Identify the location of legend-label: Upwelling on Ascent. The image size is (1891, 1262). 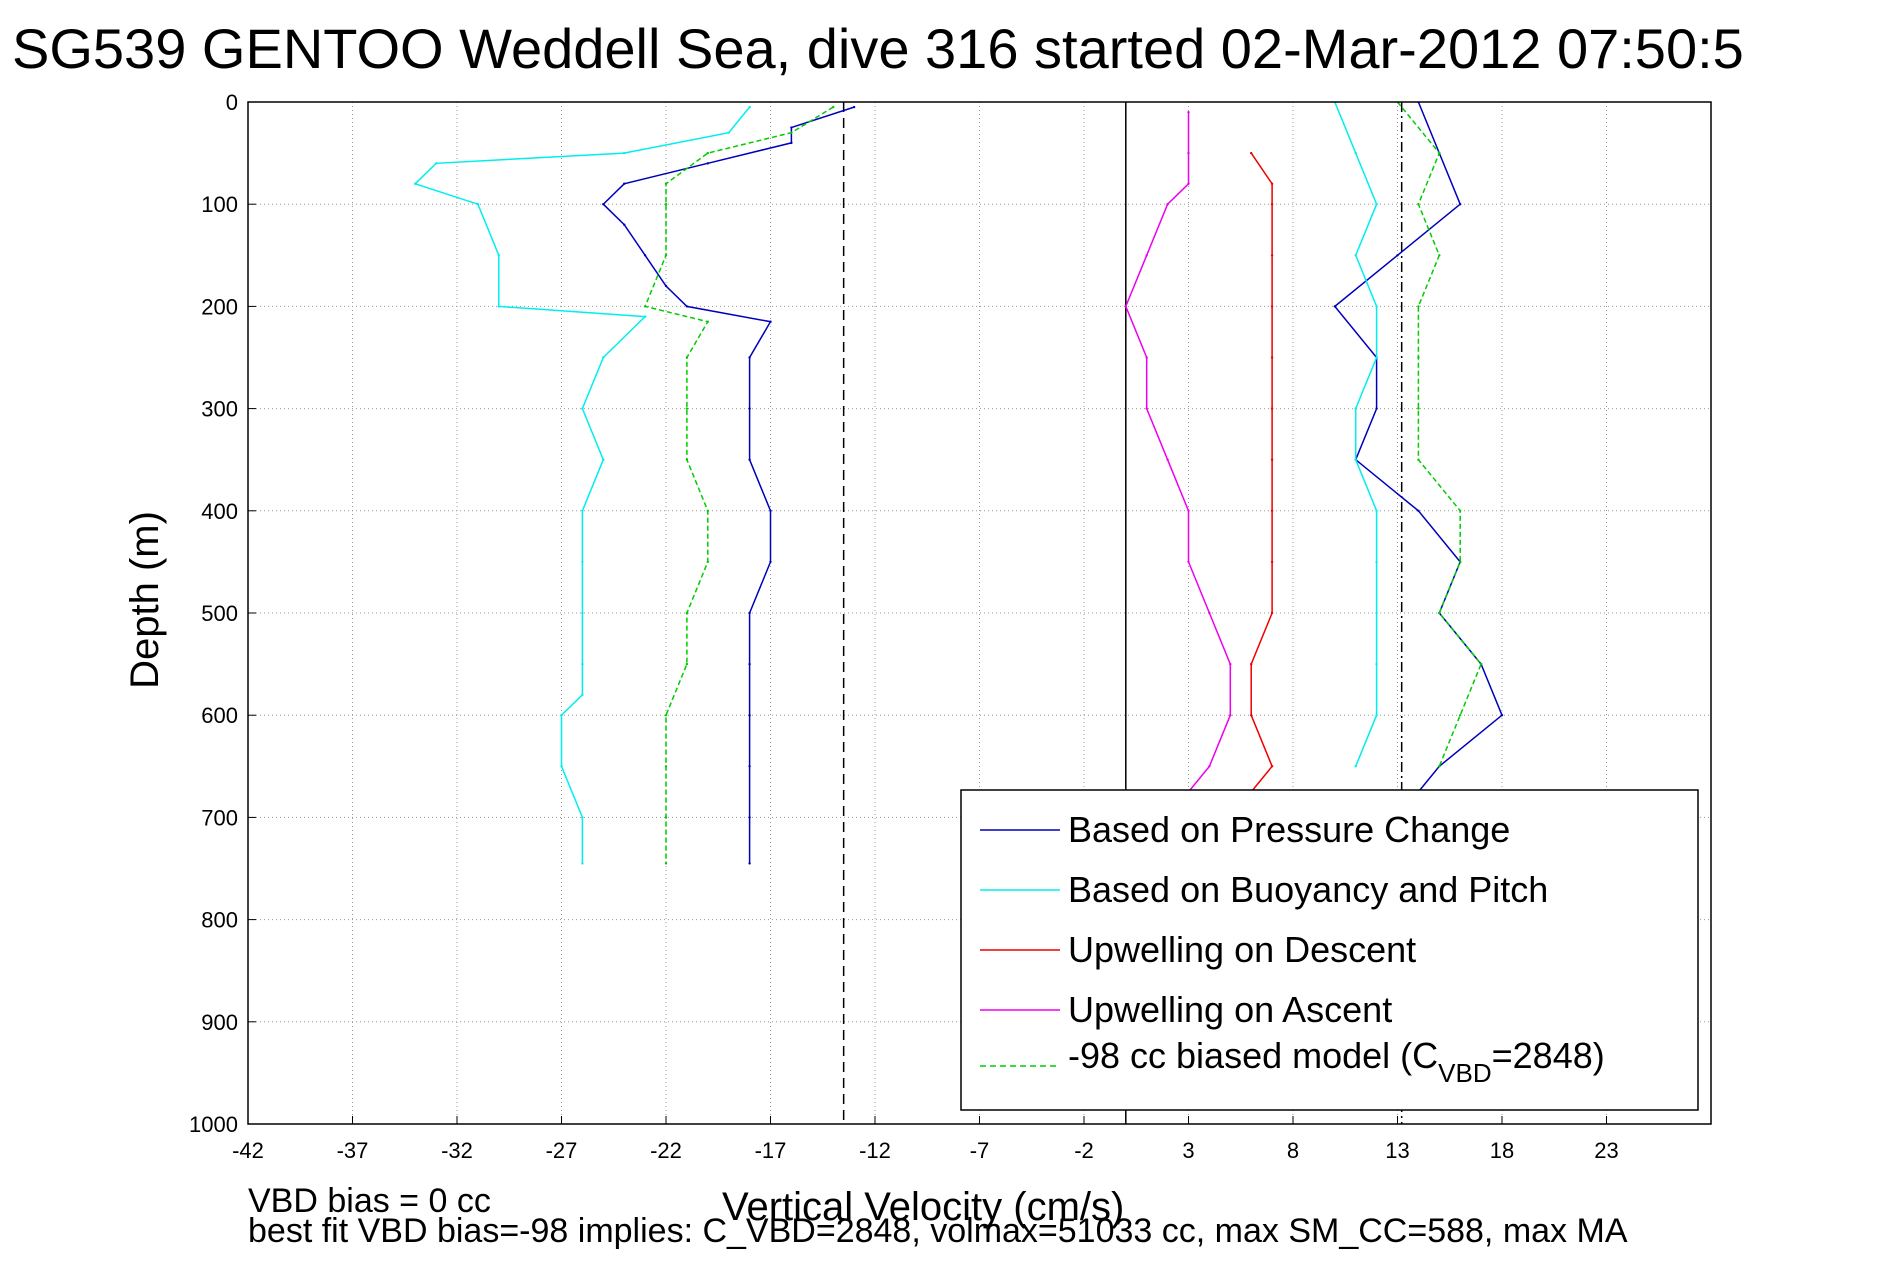
(1230, 1009).